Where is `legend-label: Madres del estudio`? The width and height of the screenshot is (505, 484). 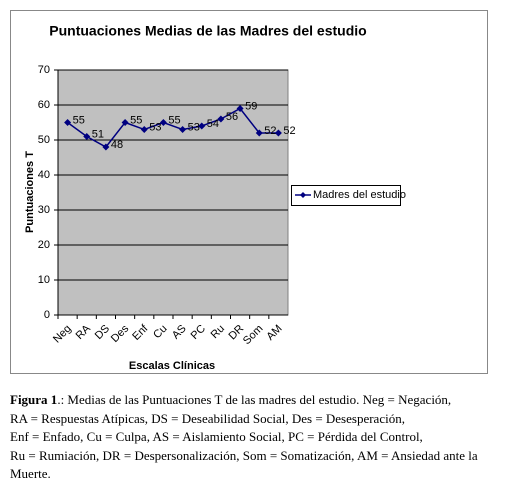
legend-label: Madres del estudio is located at coordinates (359, 195).